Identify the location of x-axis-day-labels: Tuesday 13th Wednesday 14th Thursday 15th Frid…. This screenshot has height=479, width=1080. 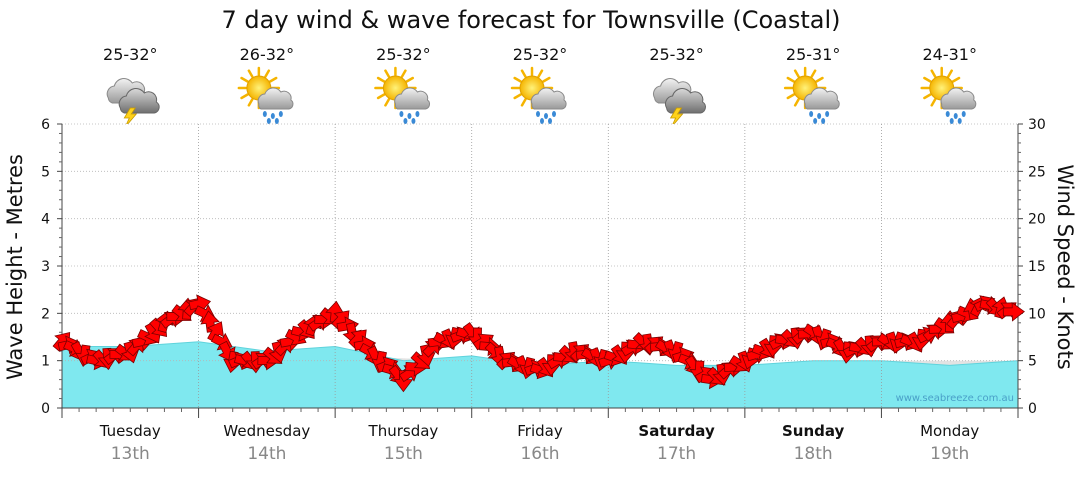
(539, 443).